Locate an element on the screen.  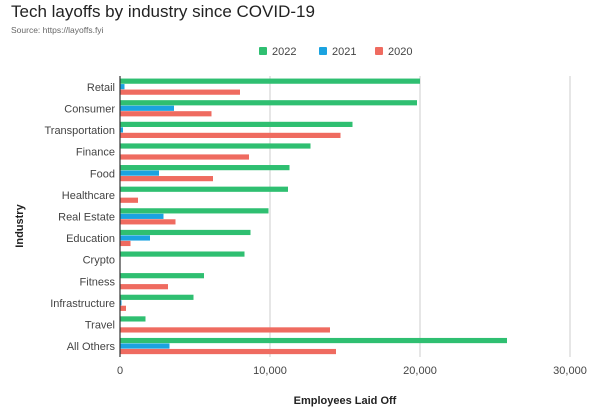
x-tick-label: 0 is located at coordinates (120, 371).